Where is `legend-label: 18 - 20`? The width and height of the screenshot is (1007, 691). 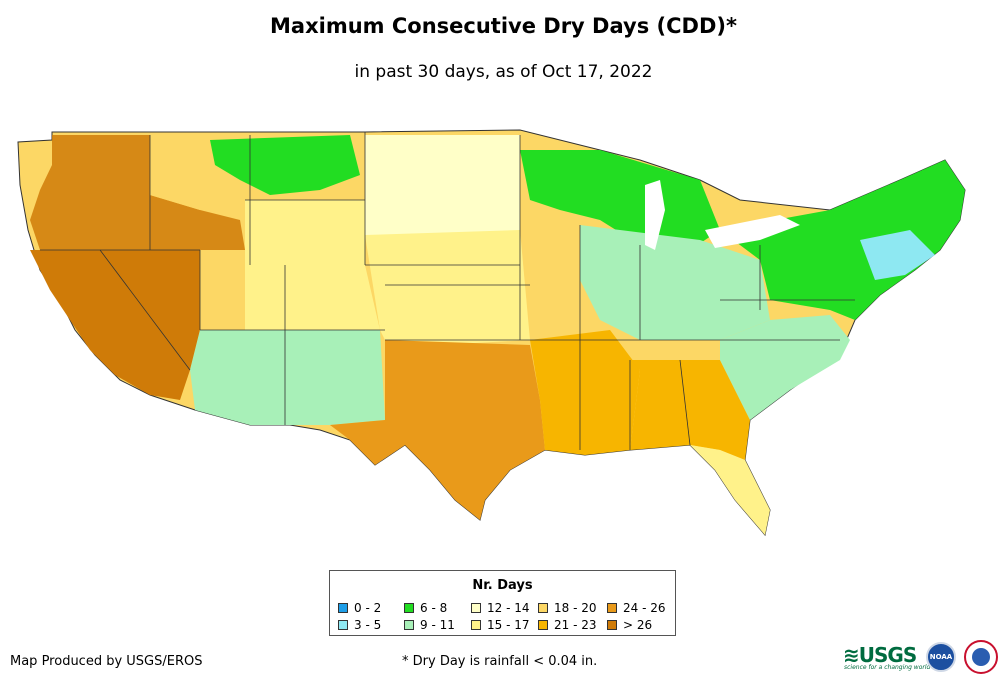
legend-label: 18 - 20 is located at coordinates (575, 608).